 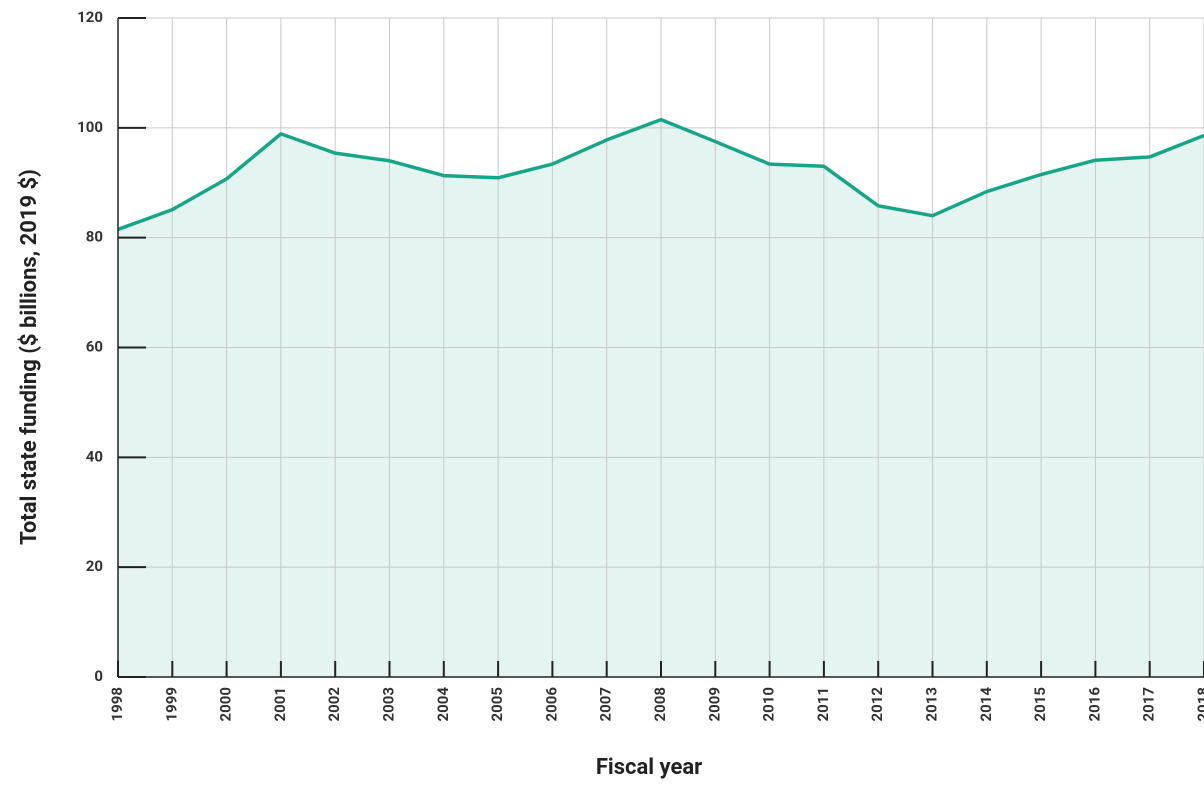 I want to click on x-tick-label: 2007, so click(x=606, y=704).